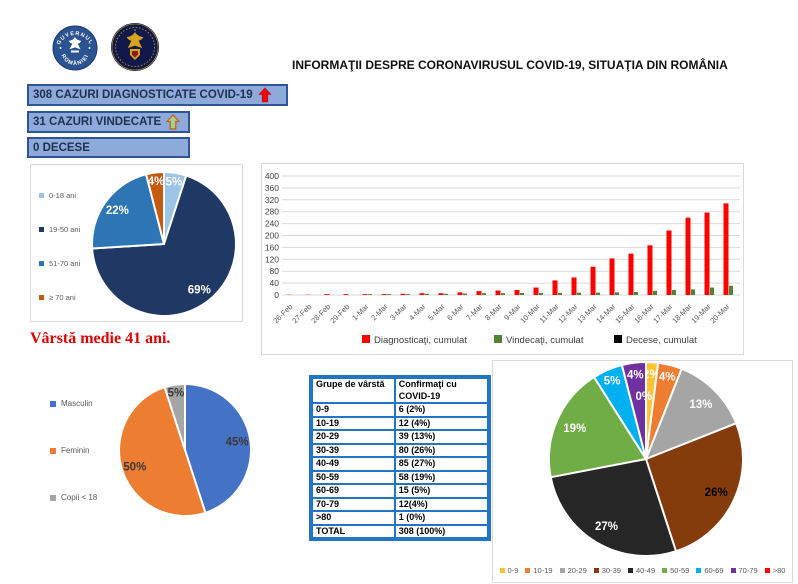  Describe the element at coordinates (606, 314) in the screenshot. I see `x-tick-label: 14-Mar` at that location.